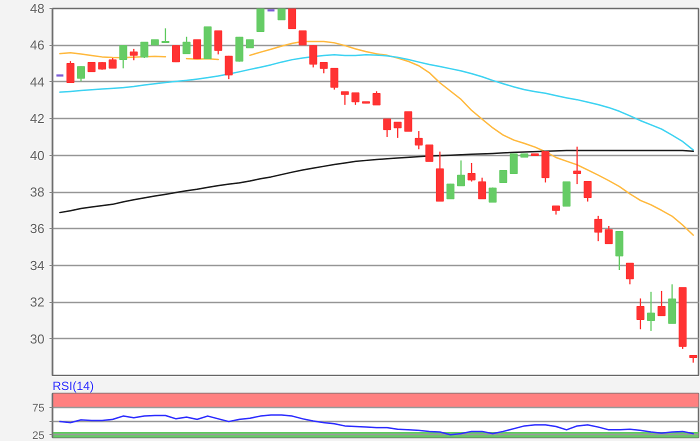 The image size is (700, 441). I want to click on y-tick-label: 30, so click(37, 338).